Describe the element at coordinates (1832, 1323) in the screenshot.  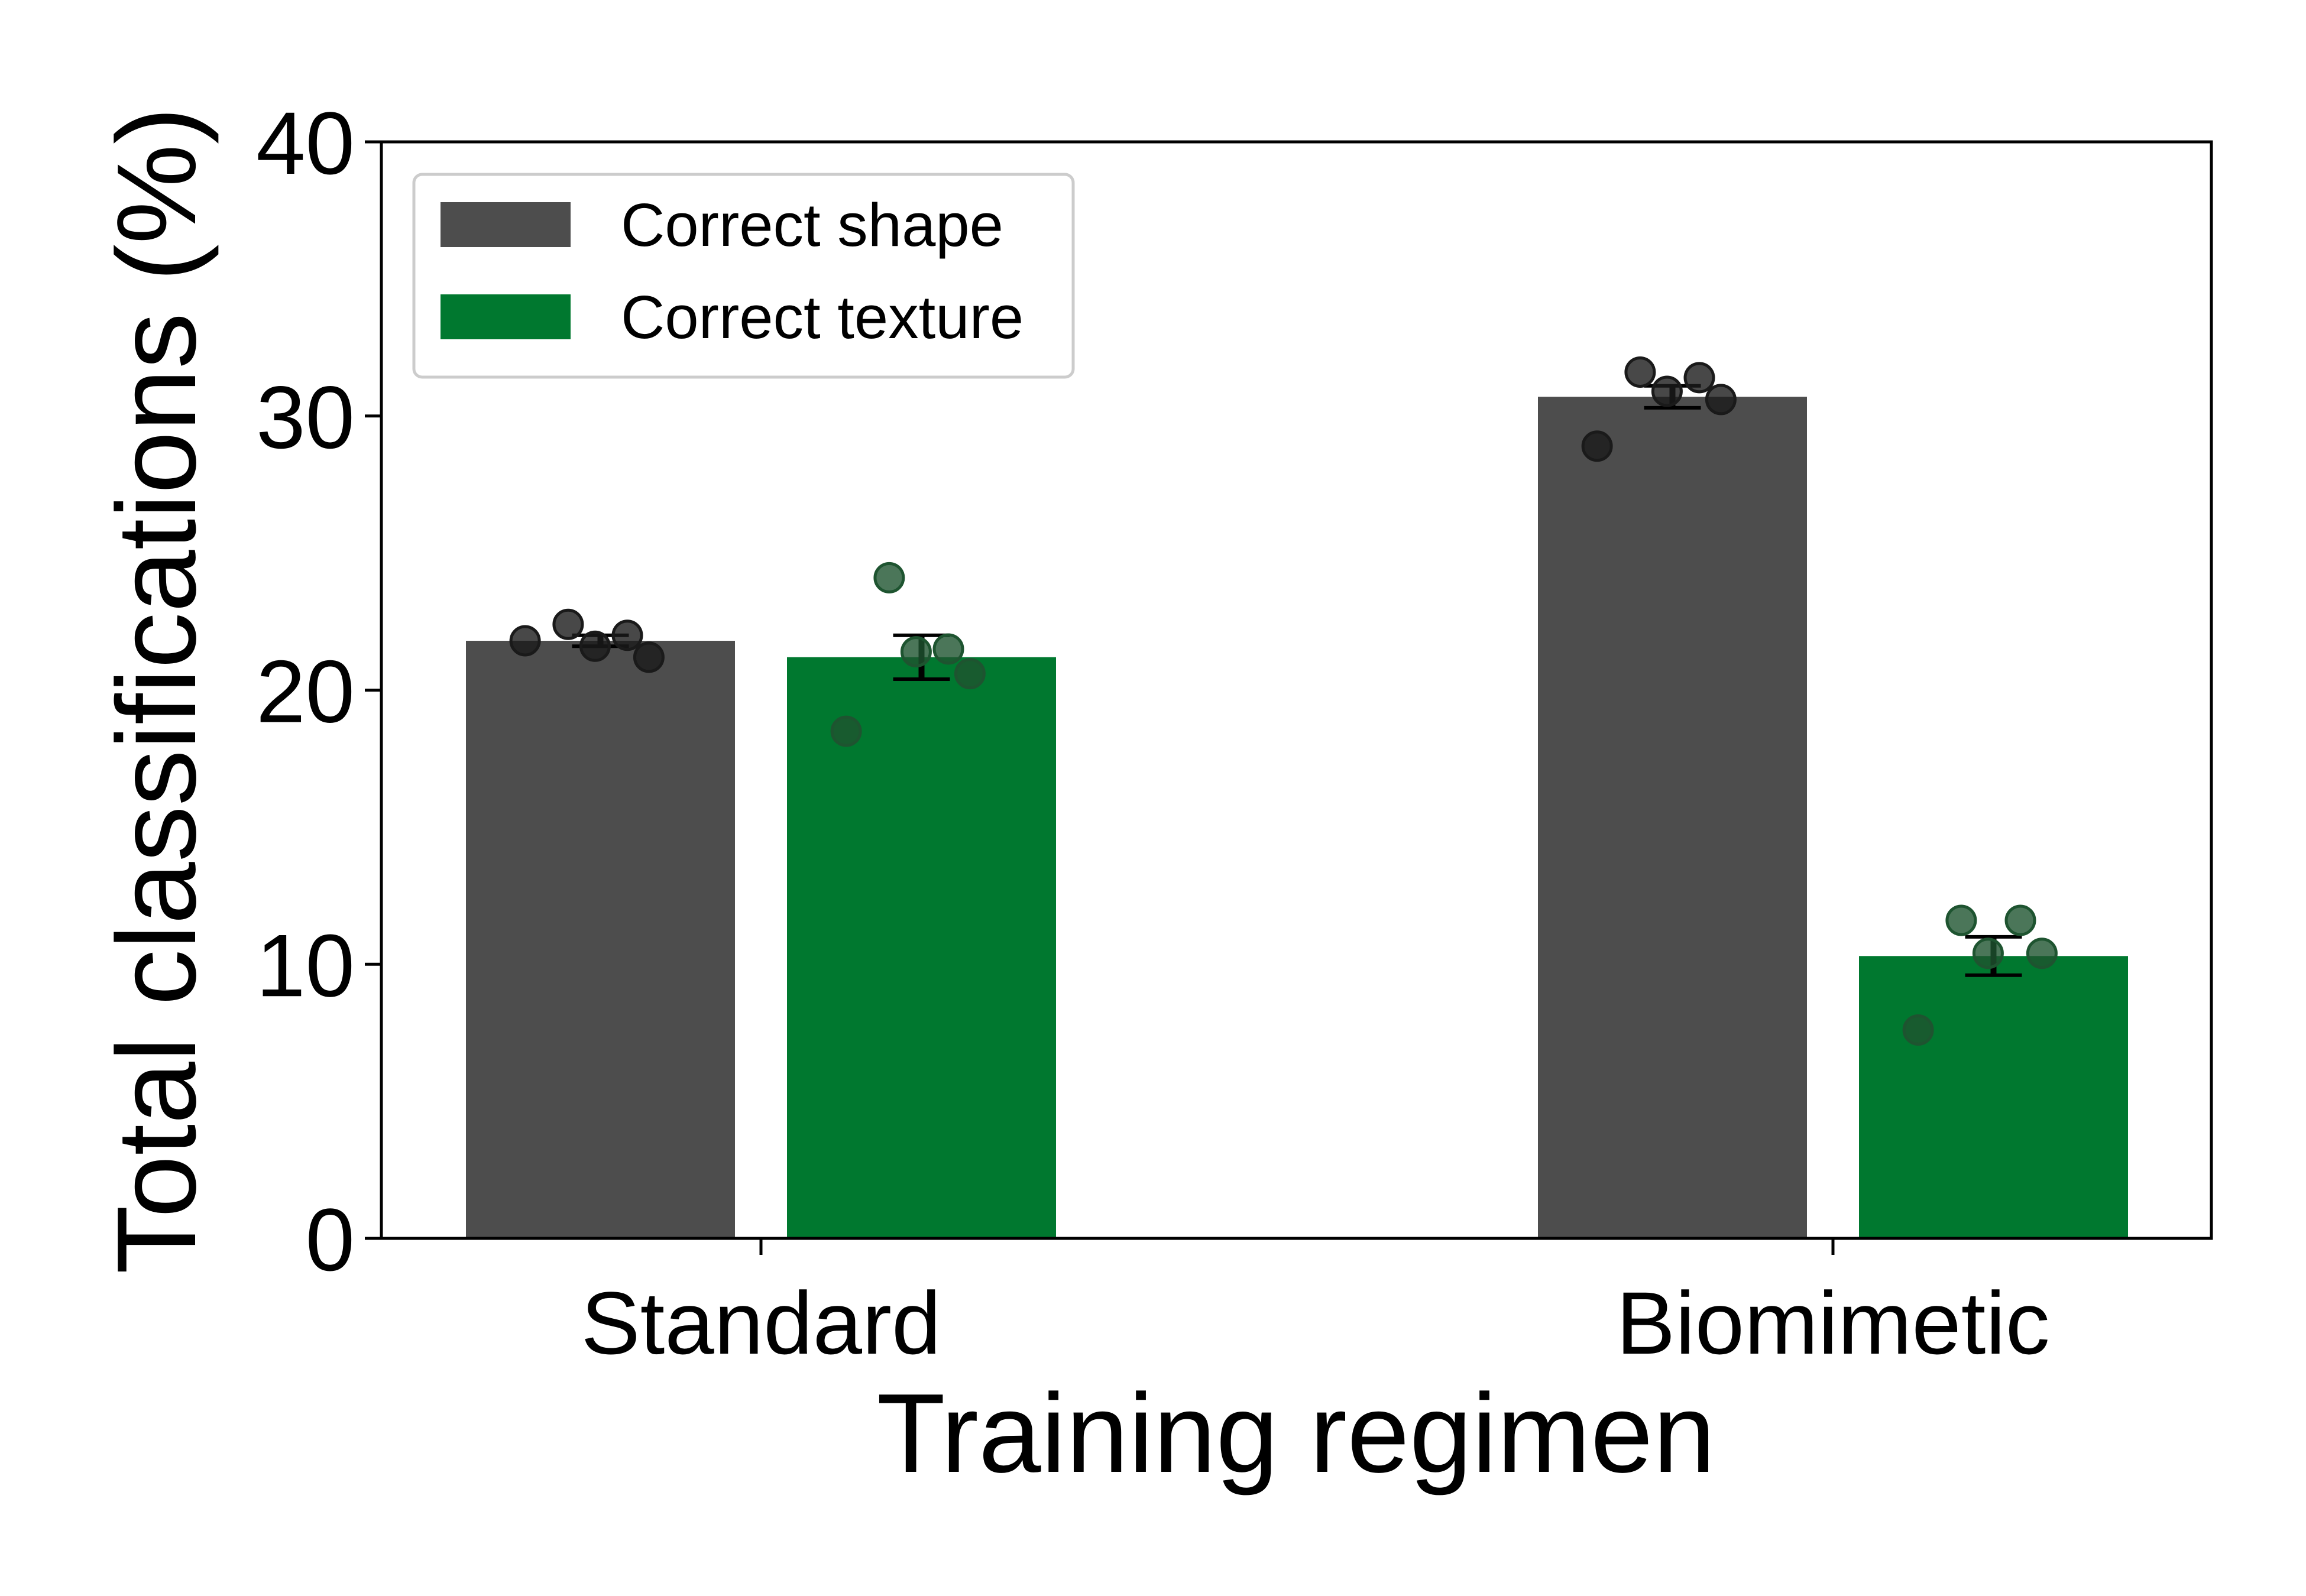
I see `x-tick-label-biomimetic: Biomimetic` at that location.